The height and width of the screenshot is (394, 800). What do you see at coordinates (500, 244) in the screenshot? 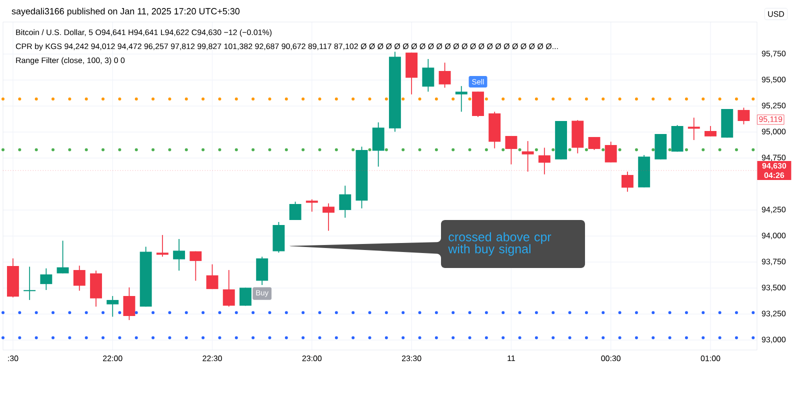
I see `annotation: crossed above cpr with buy signal` at bounding box center [500, 244].